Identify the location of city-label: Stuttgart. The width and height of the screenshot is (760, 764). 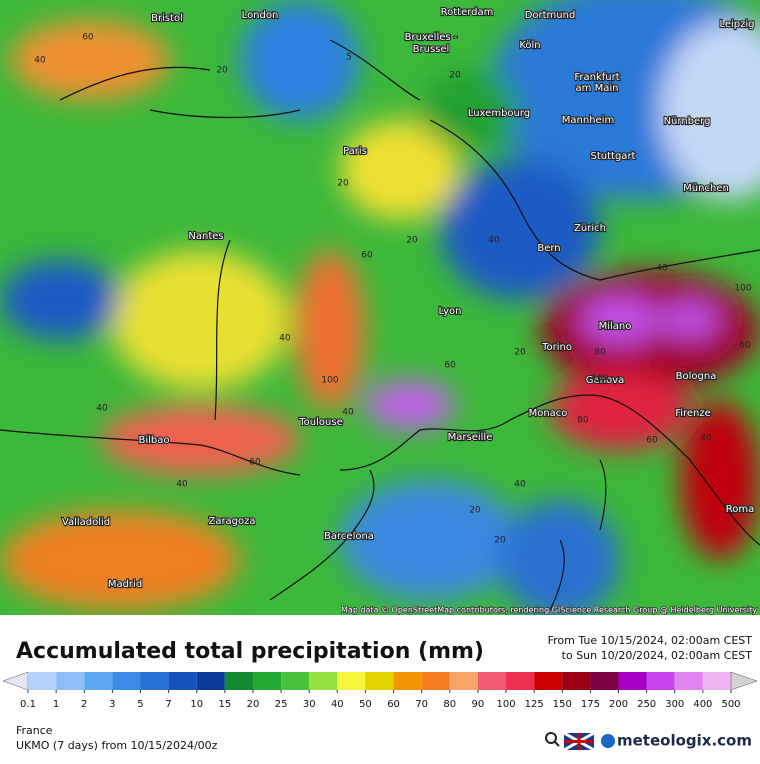
(613, 156).